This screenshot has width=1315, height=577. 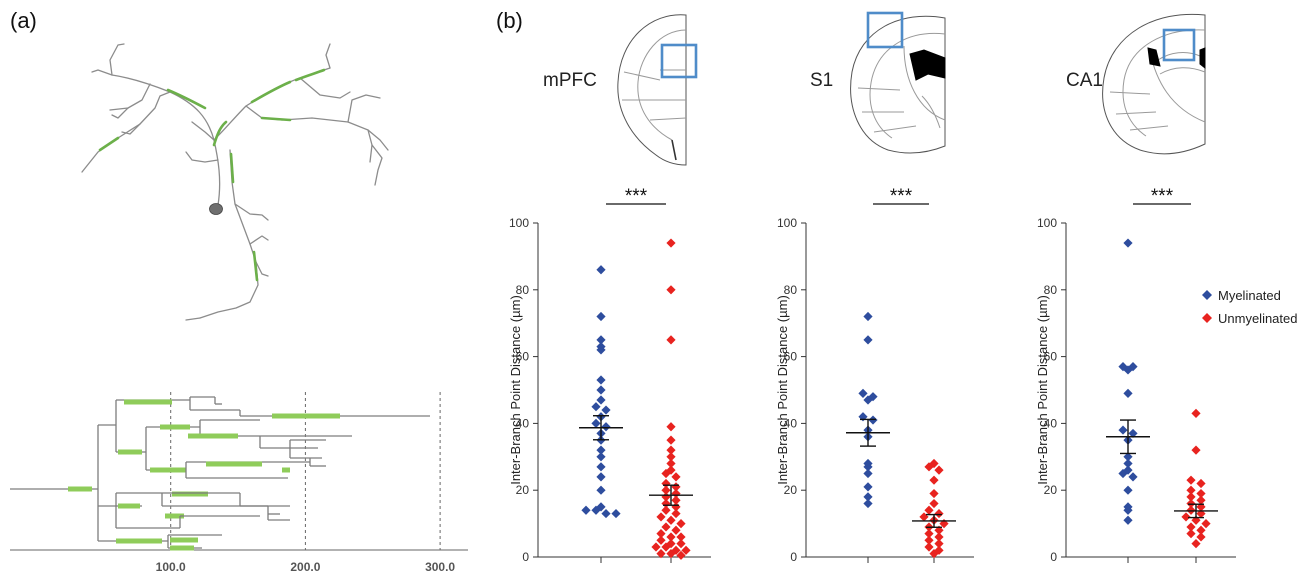 What do you see at coordinates (570, 80) in the screenshot?
I see `region-label-mpfc: mPFC` at bounding box center [570, 80].